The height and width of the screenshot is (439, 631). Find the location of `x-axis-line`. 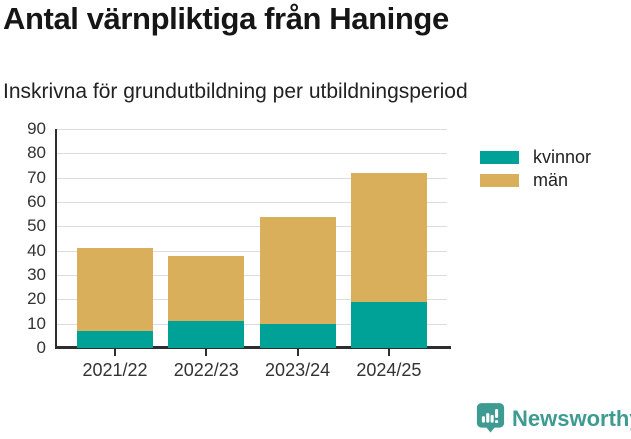

x-axis-line is located at coordinates (253, 347).